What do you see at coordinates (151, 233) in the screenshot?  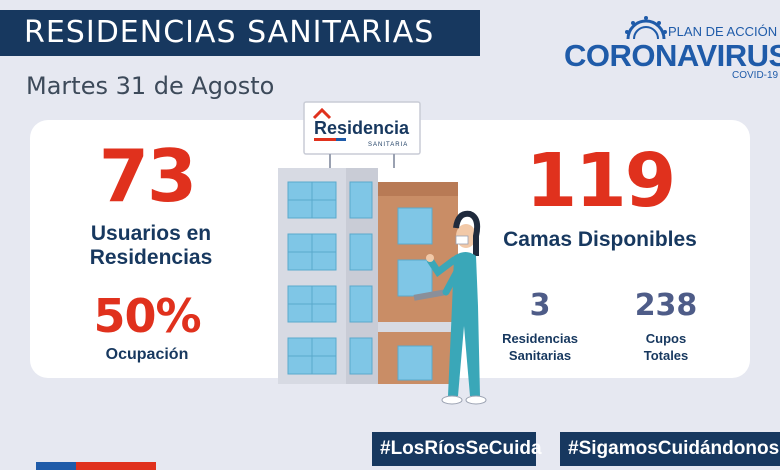 I see `usuarios-label-line1: Usuarios en` at bounding box center [151, 233].